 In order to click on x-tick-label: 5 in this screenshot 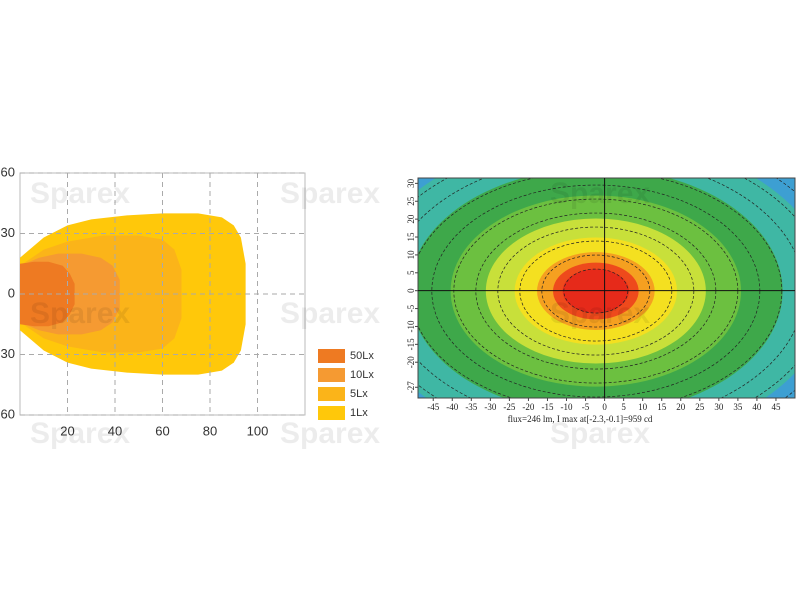, I will do `click(623, 407)`.